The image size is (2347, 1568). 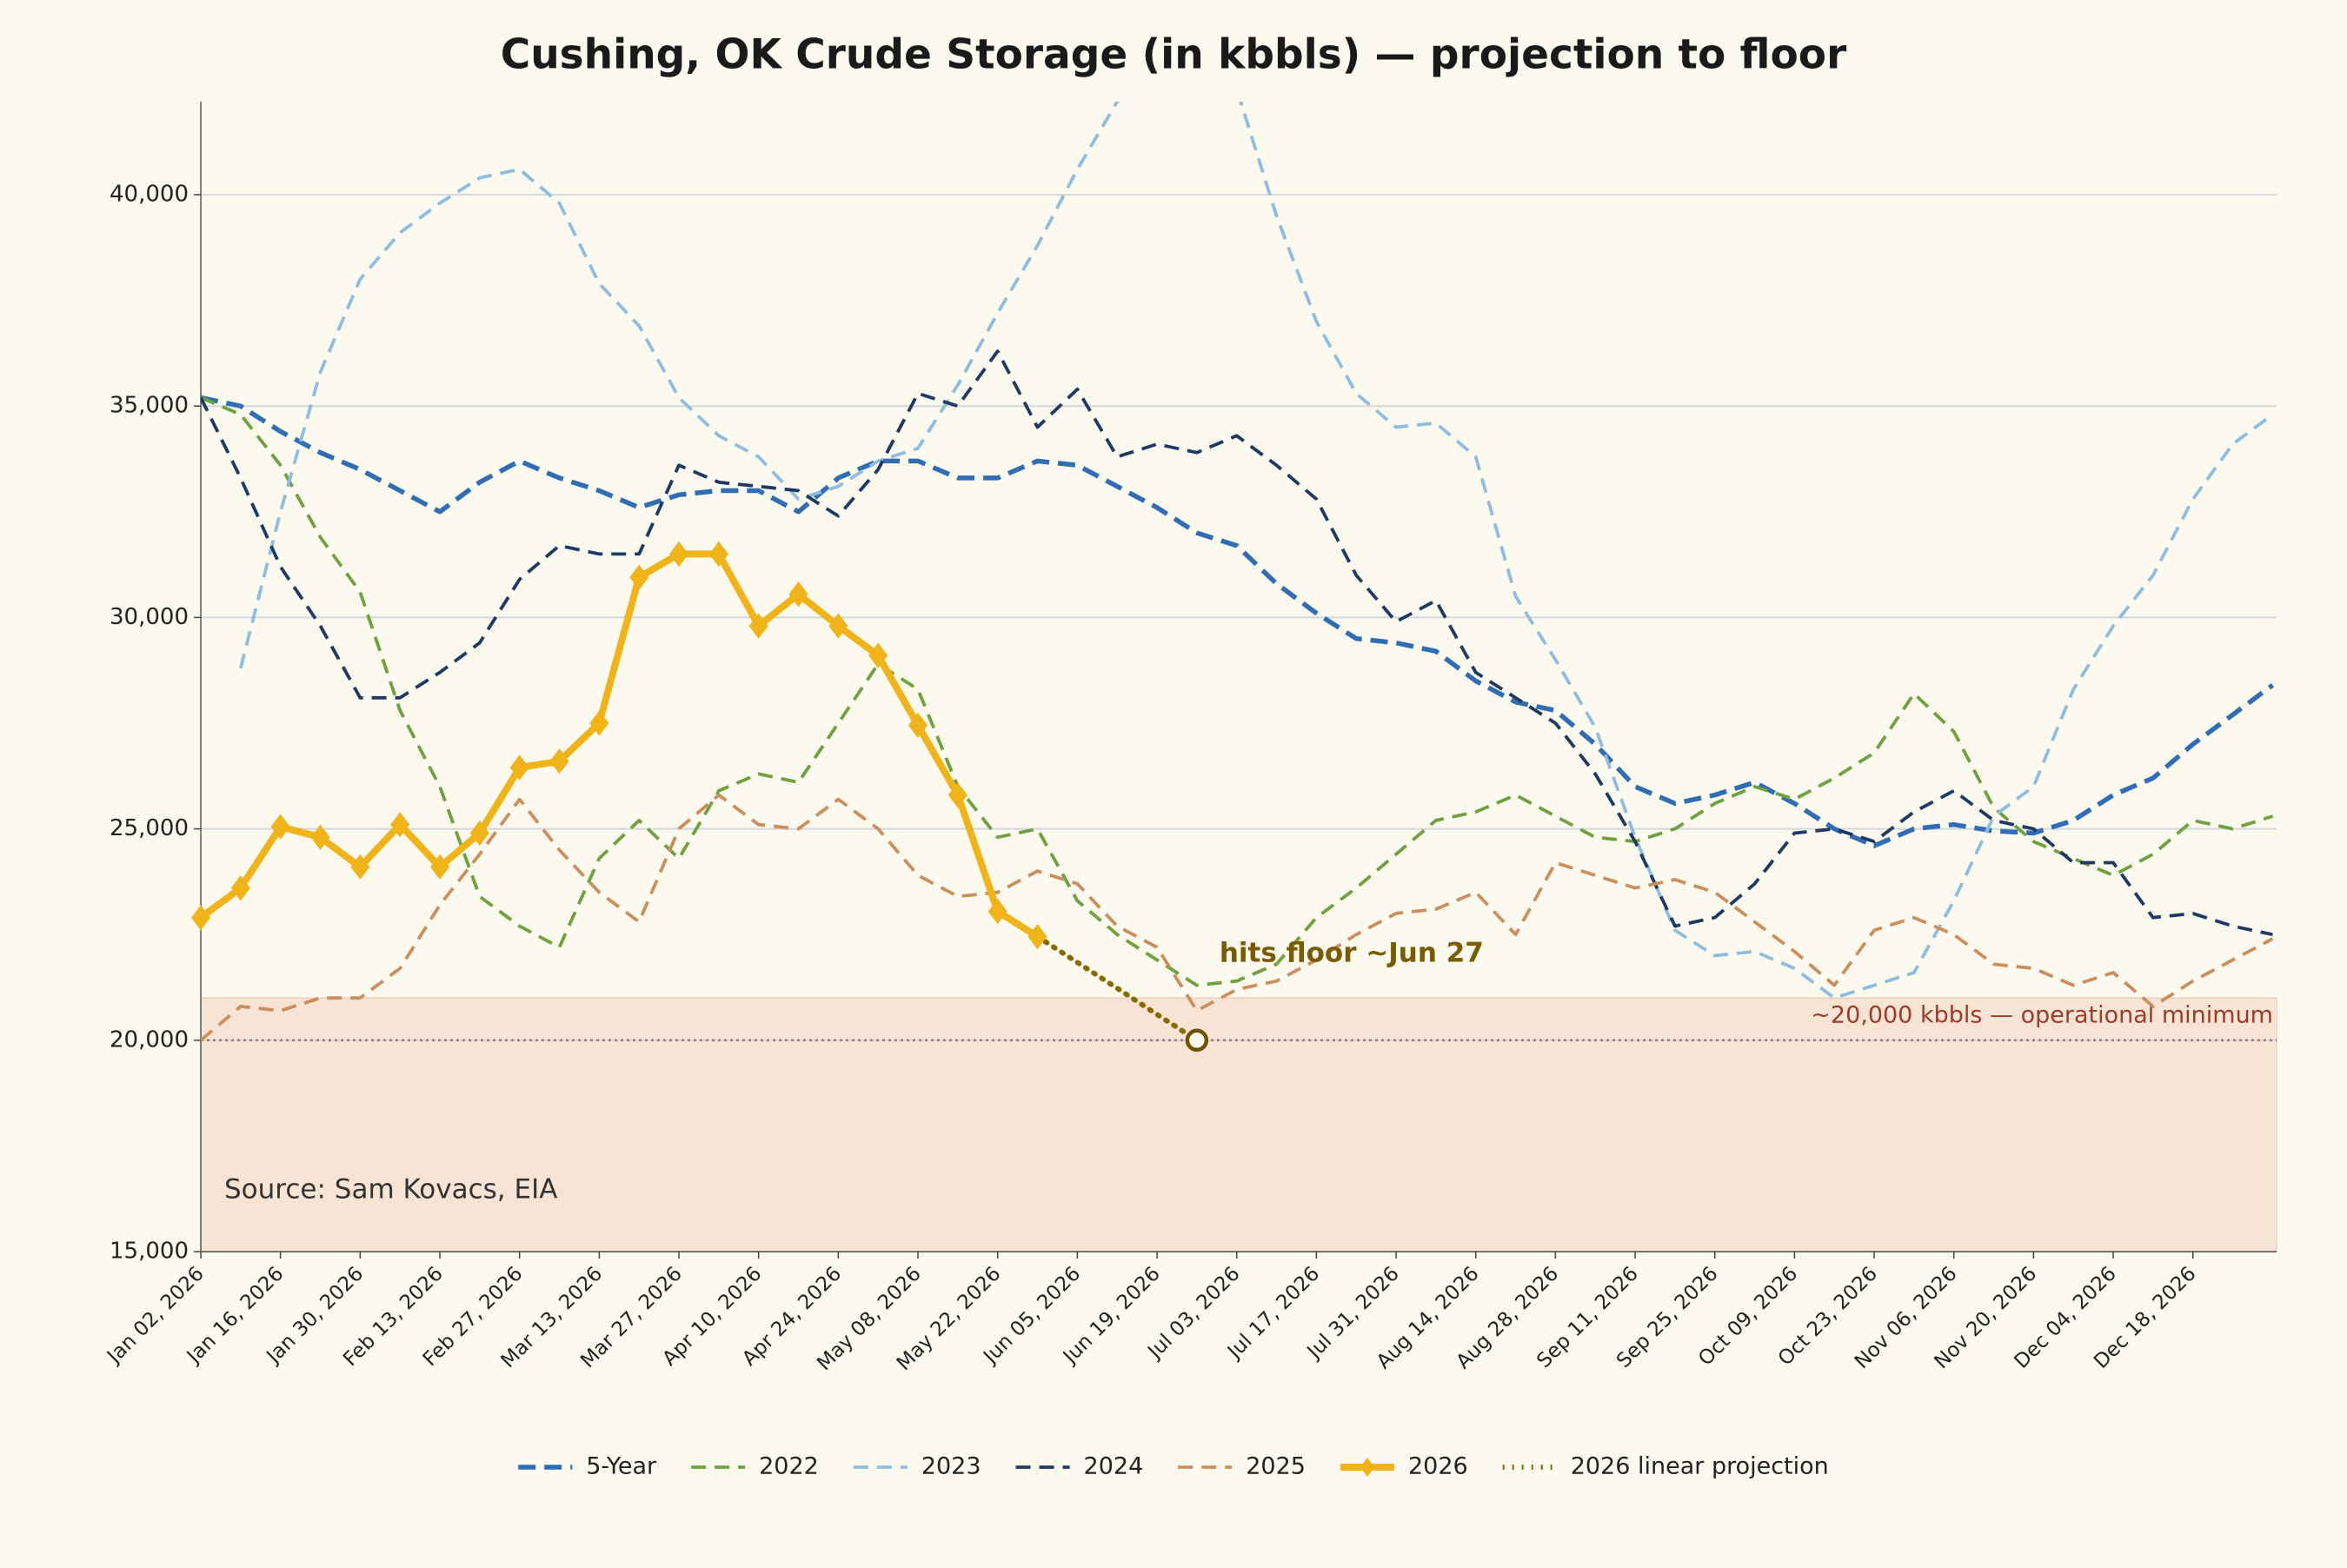 What do you see at coordinates (621, 1466) in the screenshot?
I see `legend-text: 5-Year` at bounding box center [621, 1466].